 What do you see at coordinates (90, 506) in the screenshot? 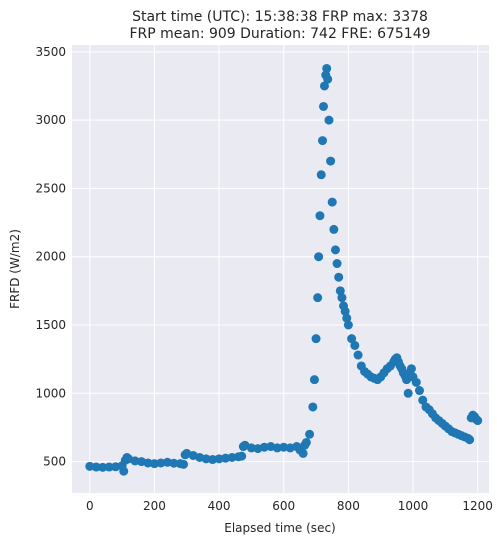
I see `x-tick-label: 0` at bounding box center [90, 506].